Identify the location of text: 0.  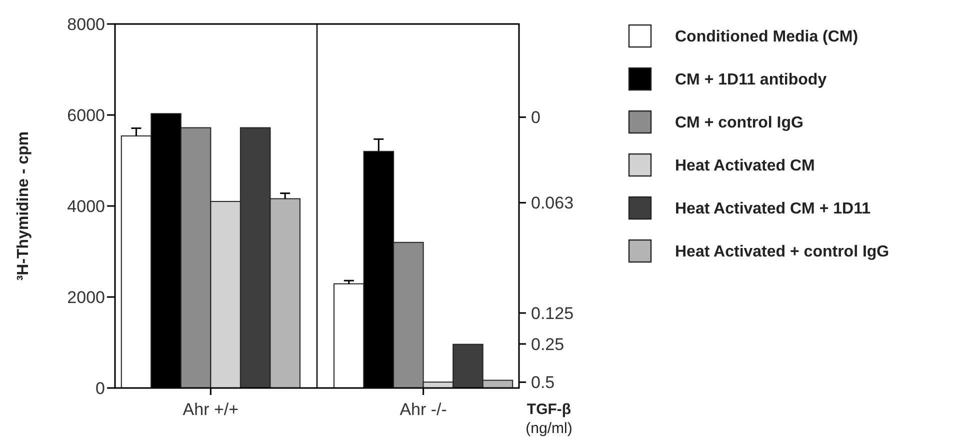
(535, 118).